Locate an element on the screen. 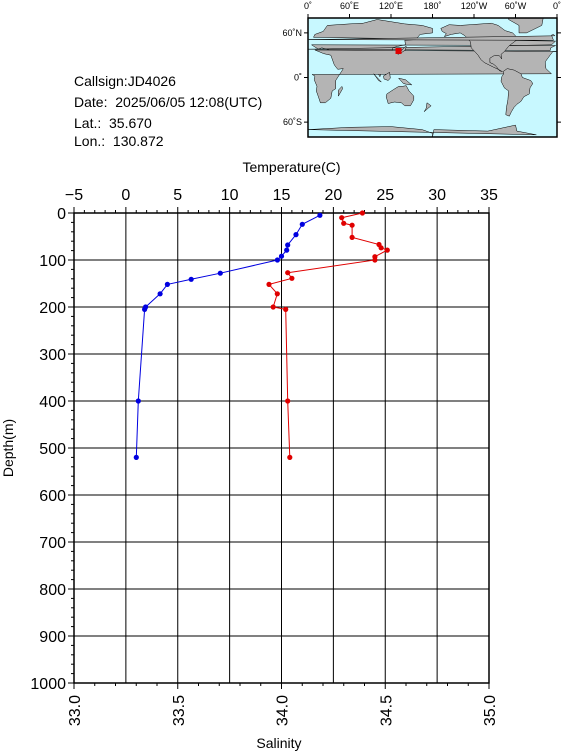 The width and height of the screenshot is (564, 751). date-text: Date: 2025/06/05 12:08(UTC) is located at coordinates (168, 102).